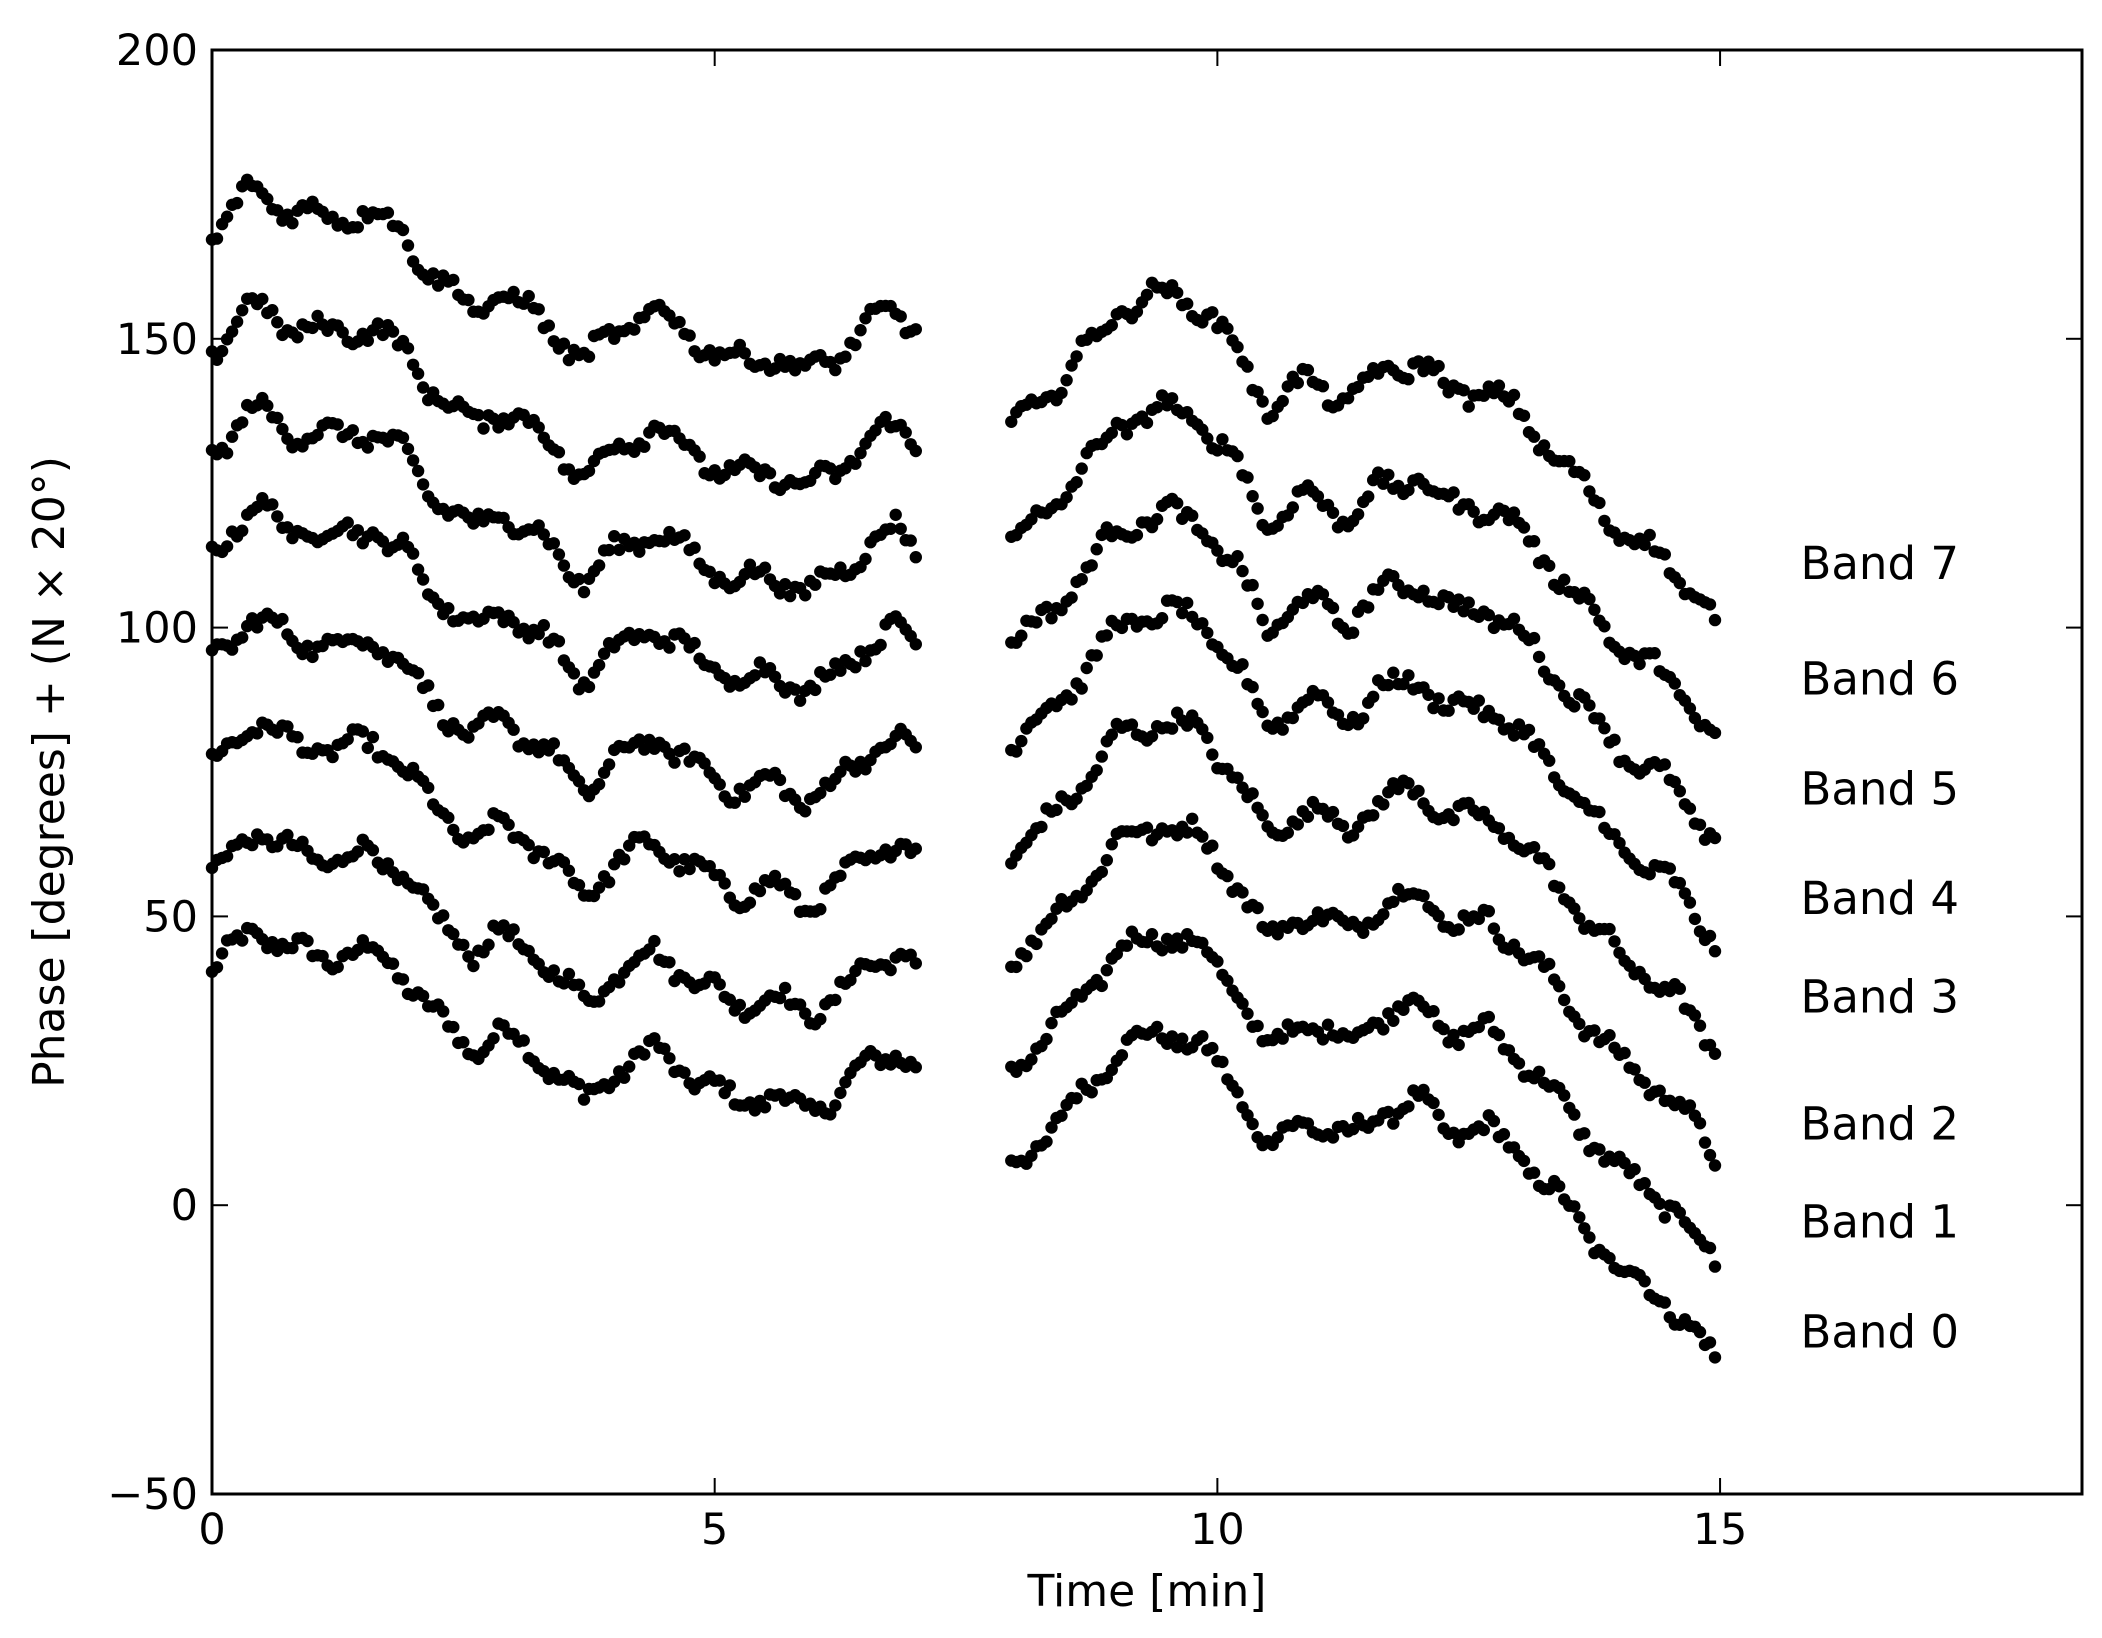 The width and height of the screenshot is (2102, 1638). Describe the element at coordinates (1720, 1530) in the screenshot. I see `x-tick-label: 15` at that location.